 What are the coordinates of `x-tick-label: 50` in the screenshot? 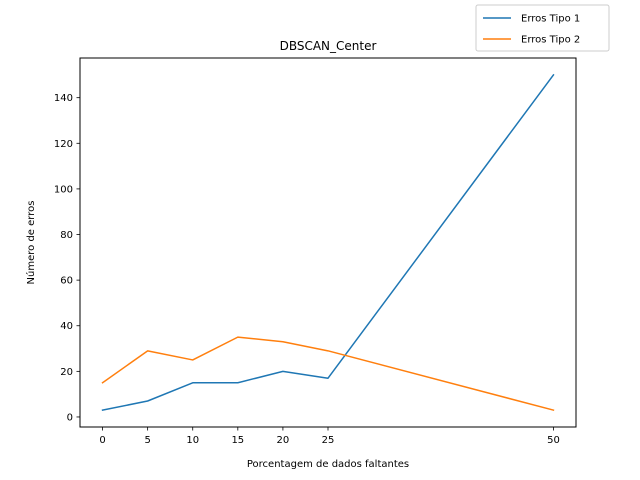 It's located at (553, 440).